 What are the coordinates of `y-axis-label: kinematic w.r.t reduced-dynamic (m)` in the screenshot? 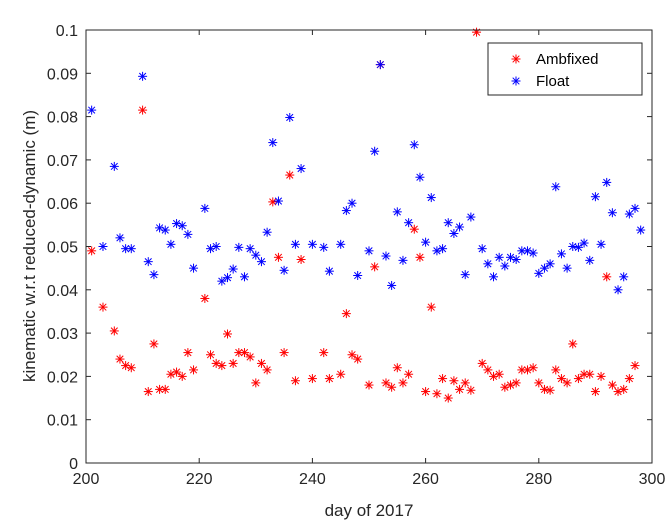 It's located at (29, 246).